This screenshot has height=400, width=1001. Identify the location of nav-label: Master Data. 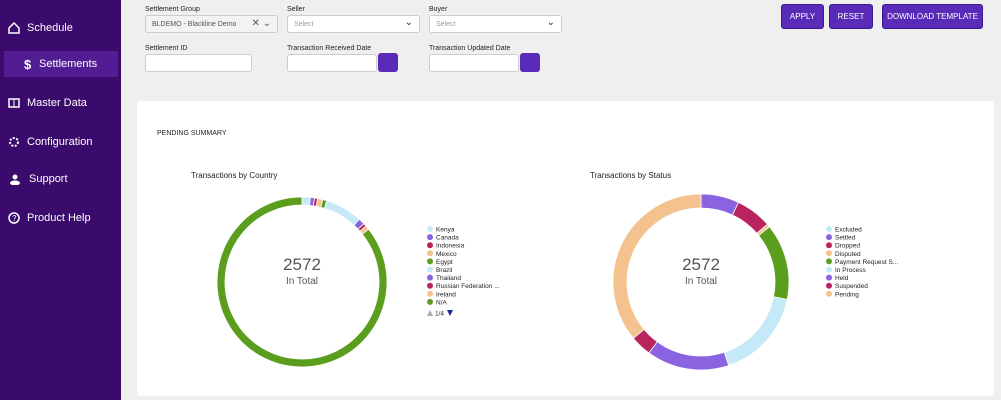
(57, 103).